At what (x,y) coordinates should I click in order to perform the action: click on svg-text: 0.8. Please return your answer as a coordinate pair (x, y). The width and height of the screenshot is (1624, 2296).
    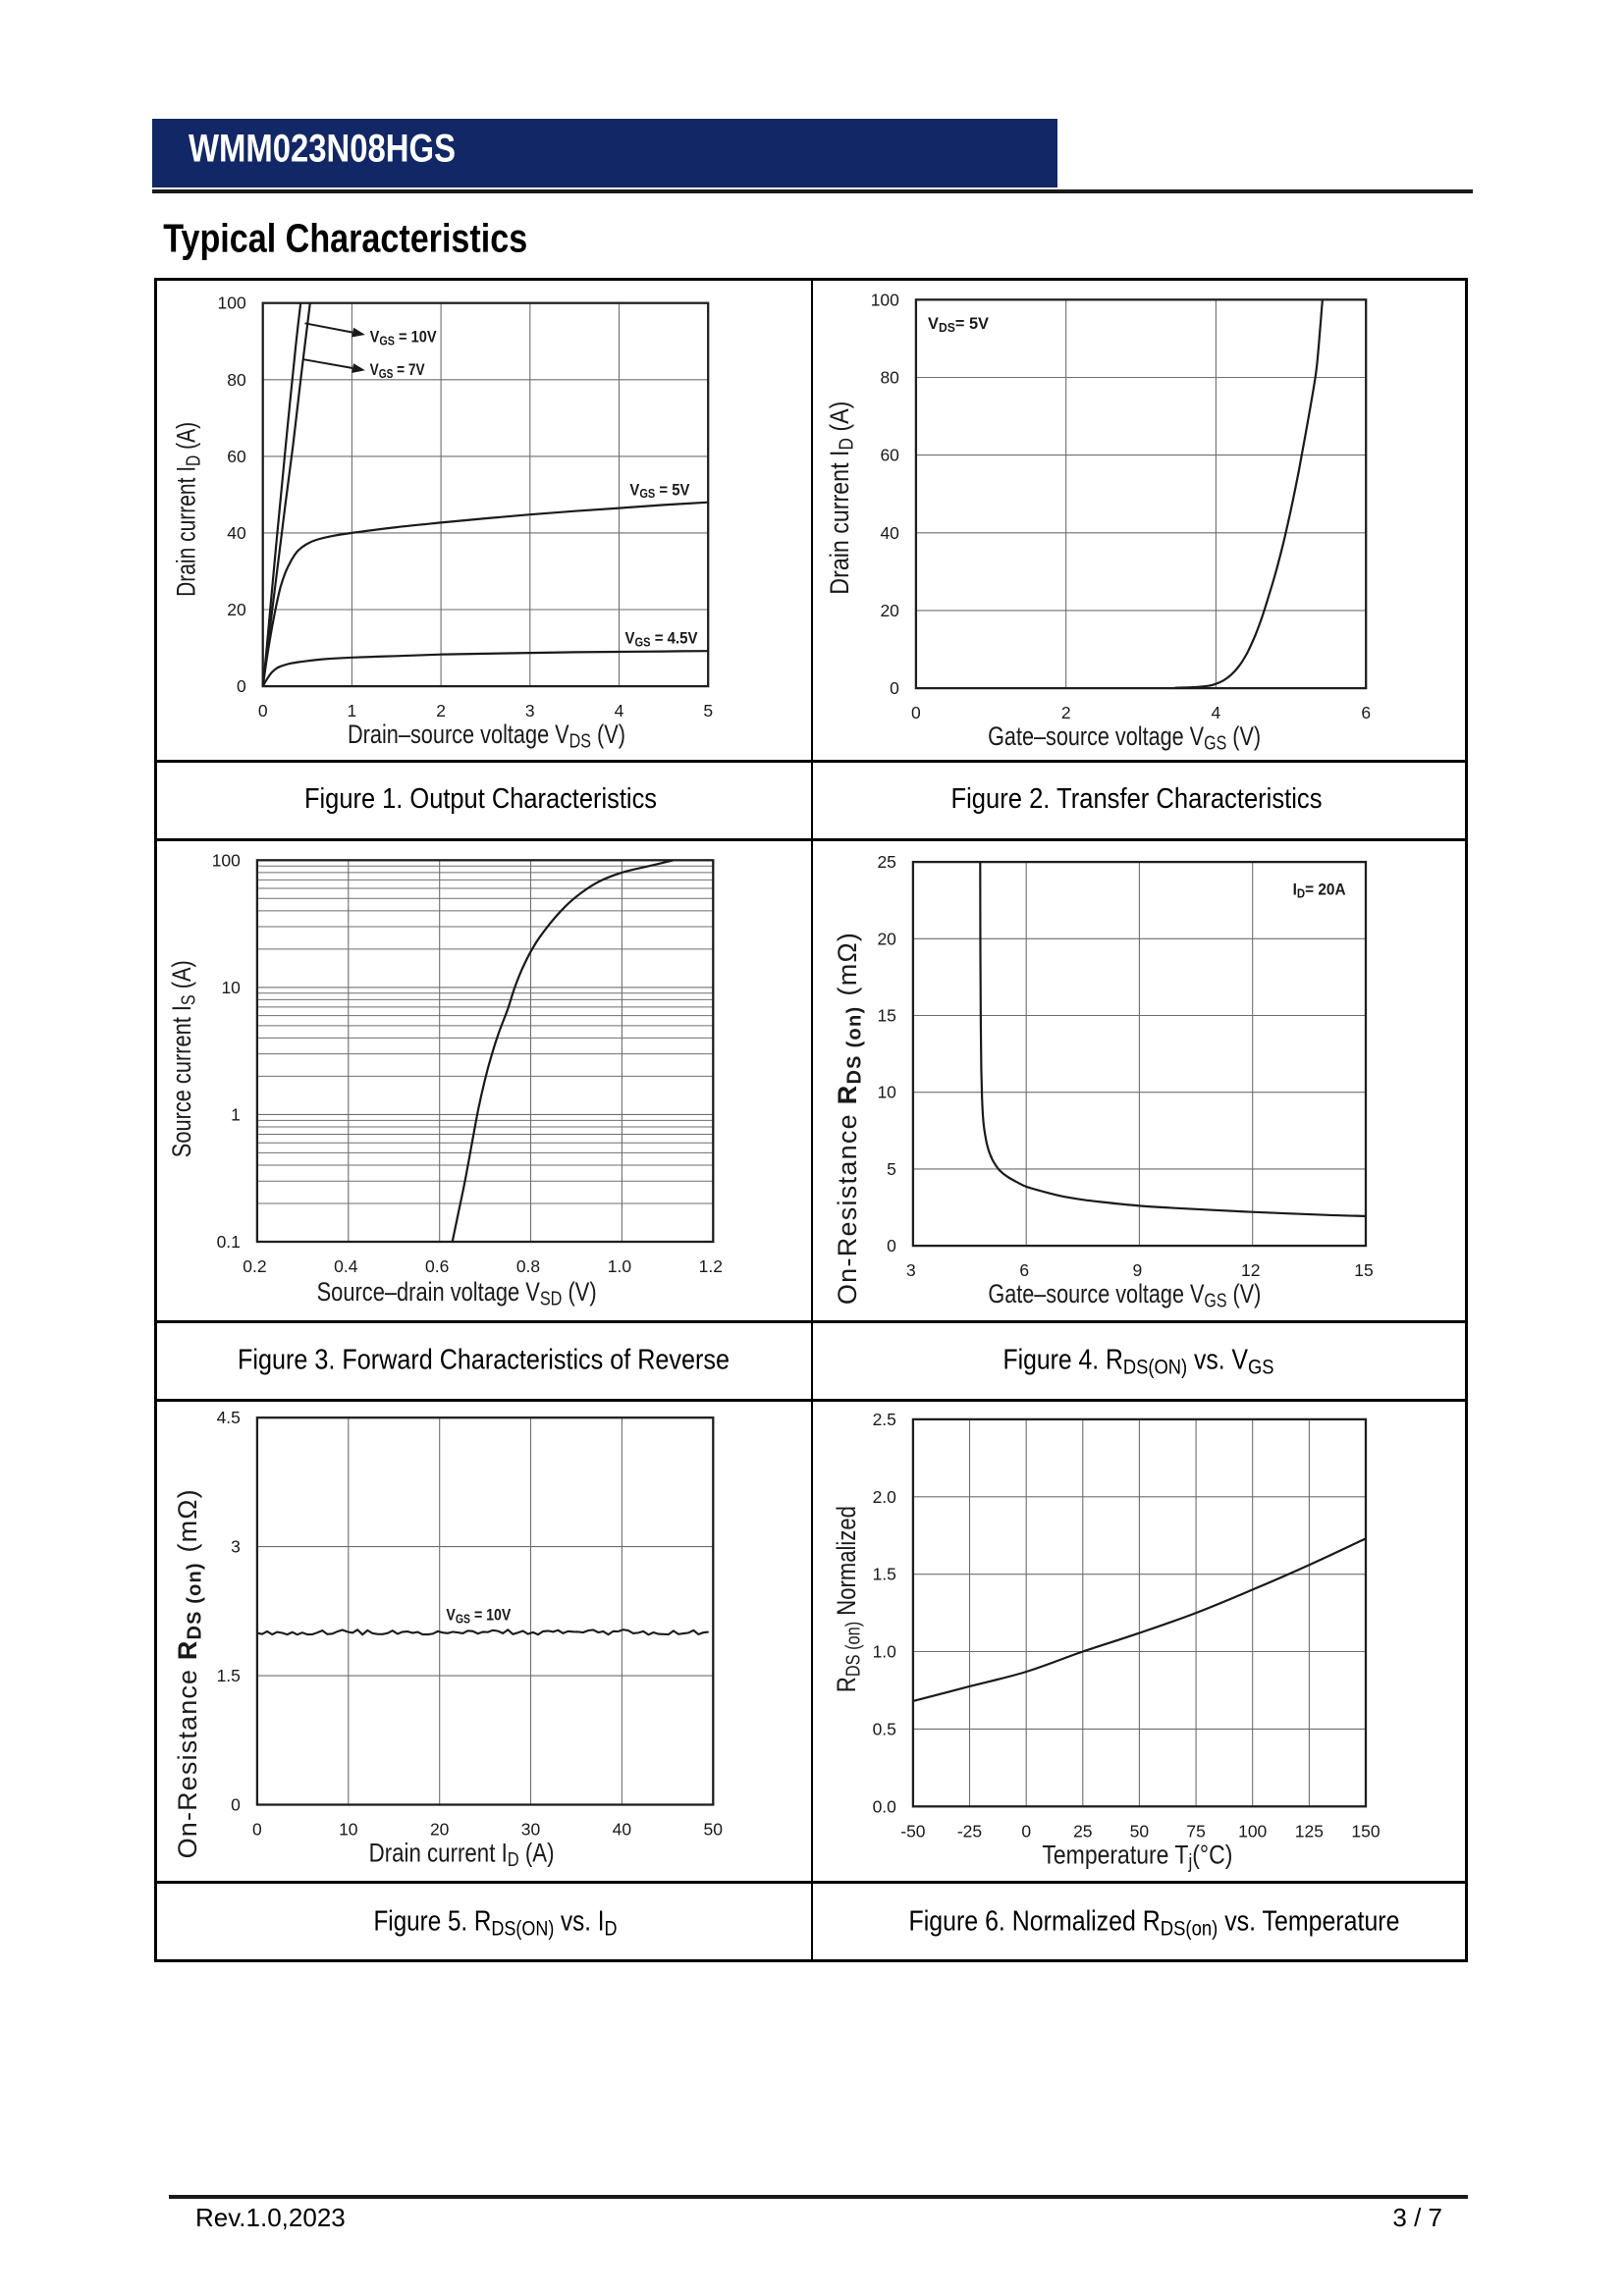
    Looking at the image, I should click on (528, 1266).